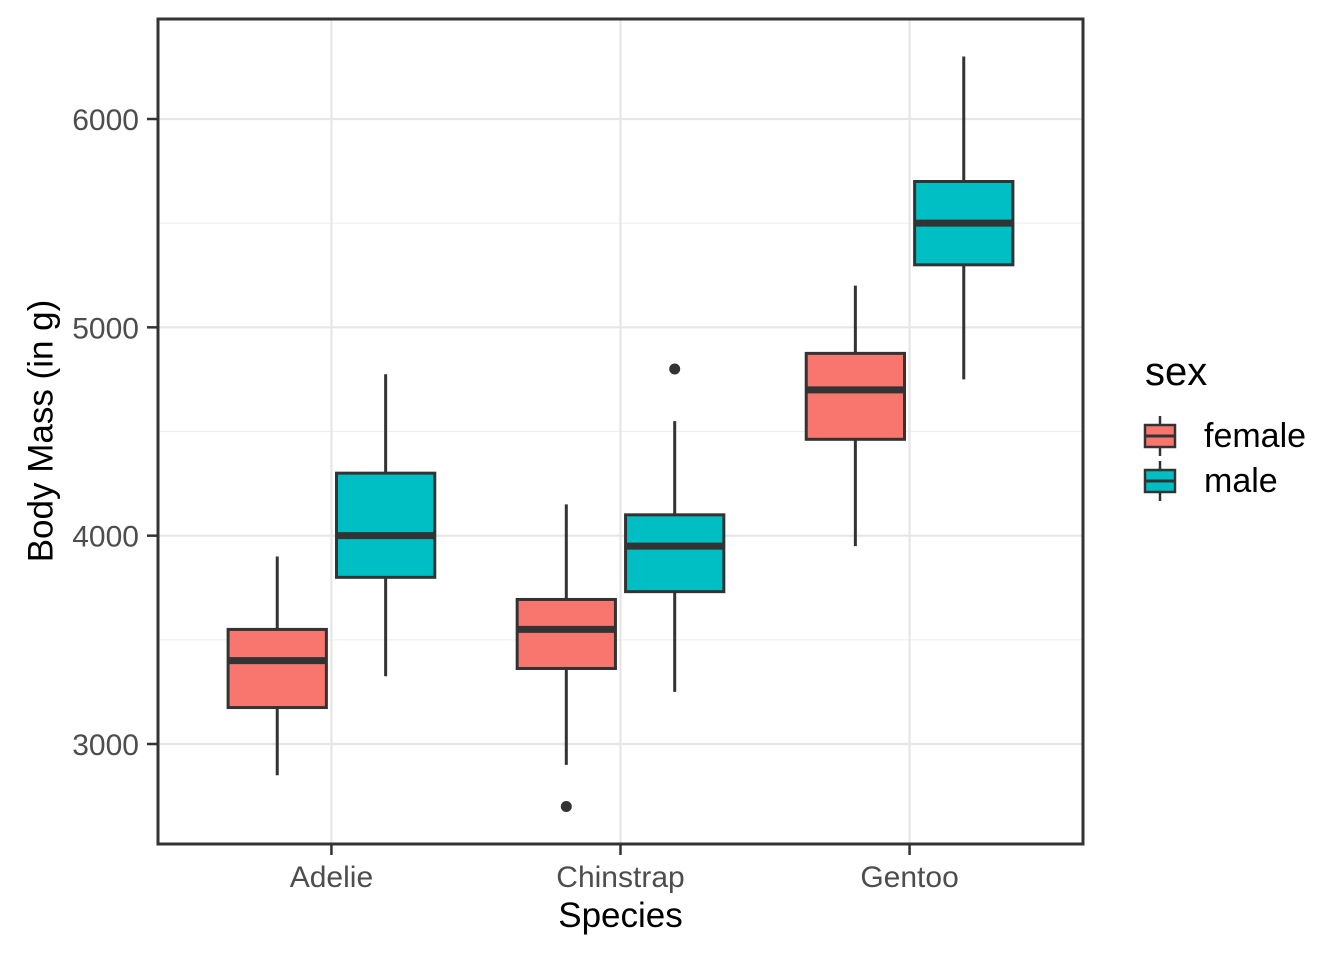  Describe the element at coordinates (566, 806) in the screenshot. I see `outlier-point-female-Chinstrap` at that location.